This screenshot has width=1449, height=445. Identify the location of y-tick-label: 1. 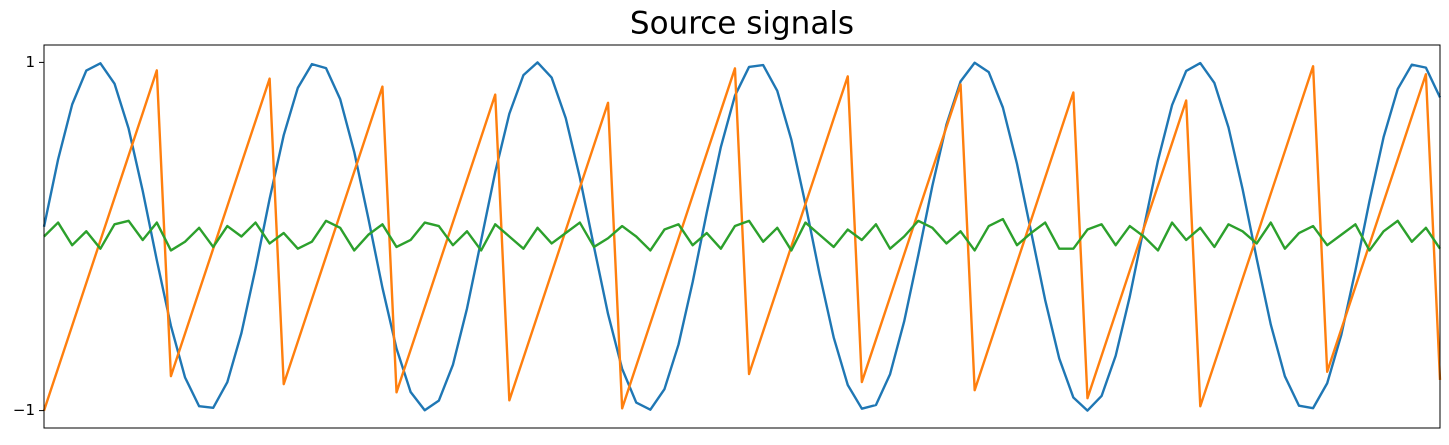
(30, 62).